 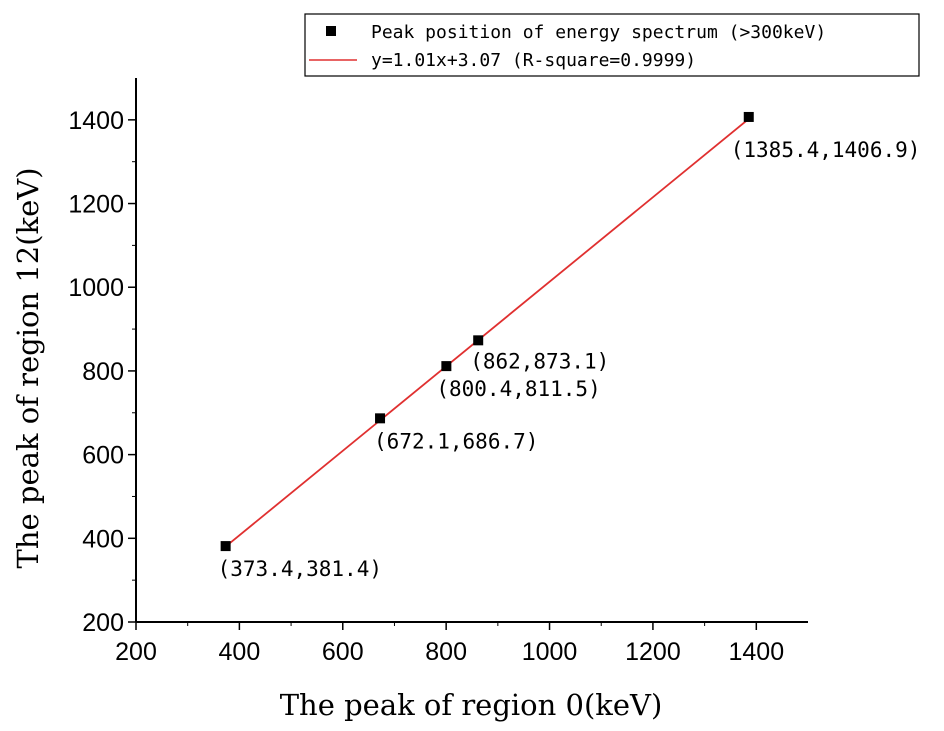 What do you see at coordinates (103, 539) in the screenshot?
I see `y-tick-label: 400` at bounding box center [103, 539].